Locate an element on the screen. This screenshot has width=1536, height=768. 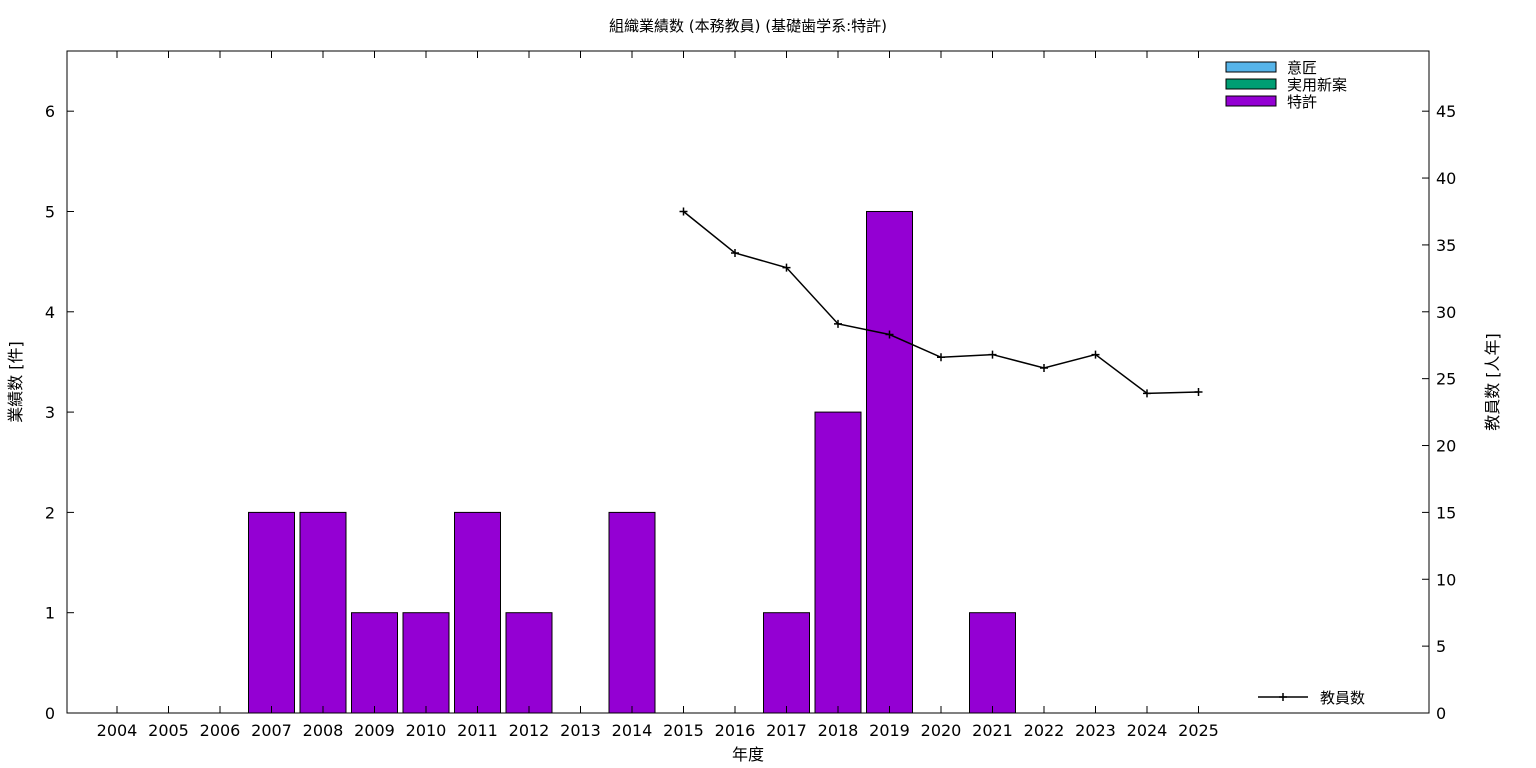
x-tick-label-2010: 2010 is located at coordinates (426, 730).